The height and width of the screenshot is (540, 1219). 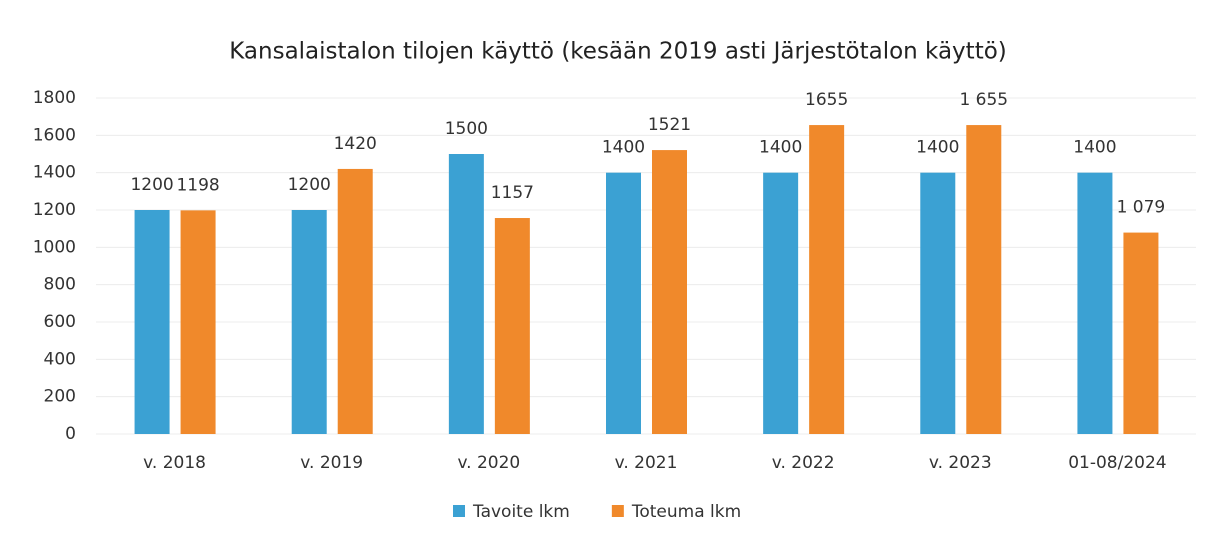 What do you see at coordinates (521, 512) in the screenshot?
I see `legend-label: Tavoite lkm` at bounding box center [521, 512].